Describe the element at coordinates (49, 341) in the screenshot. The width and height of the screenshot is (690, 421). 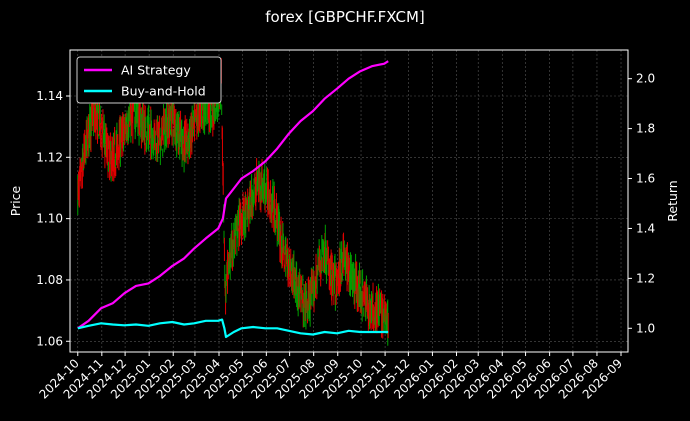
I see `y-tick-label-left: 1.06` at that location.